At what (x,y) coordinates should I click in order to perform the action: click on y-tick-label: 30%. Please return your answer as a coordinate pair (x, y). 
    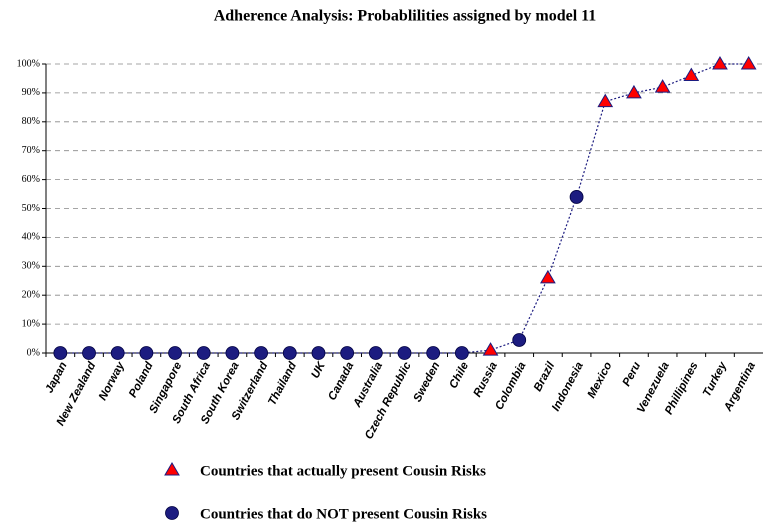
    Looking at the image, I should click on (31, 266).